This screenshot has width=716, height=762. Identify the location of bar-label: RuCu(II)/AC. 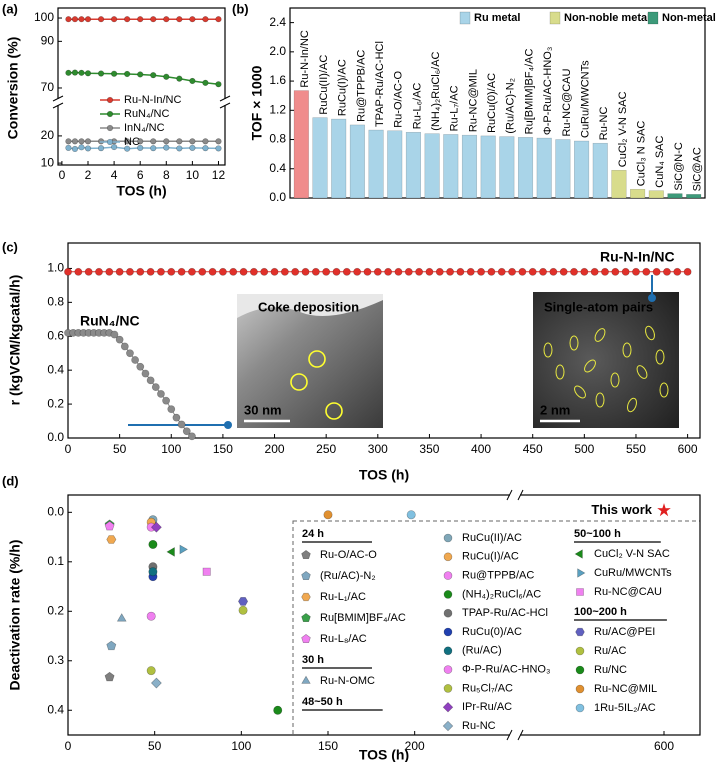
(324, 85).